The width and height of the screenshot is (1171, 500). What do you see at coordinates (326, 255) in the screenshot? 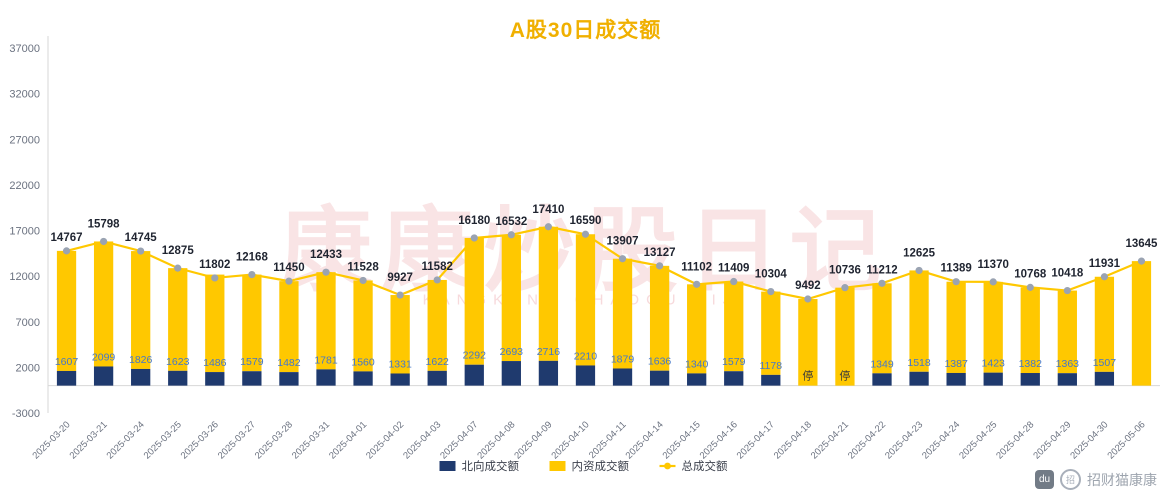
I see `total-value-label: 12433` at bounding box center [326, 255].